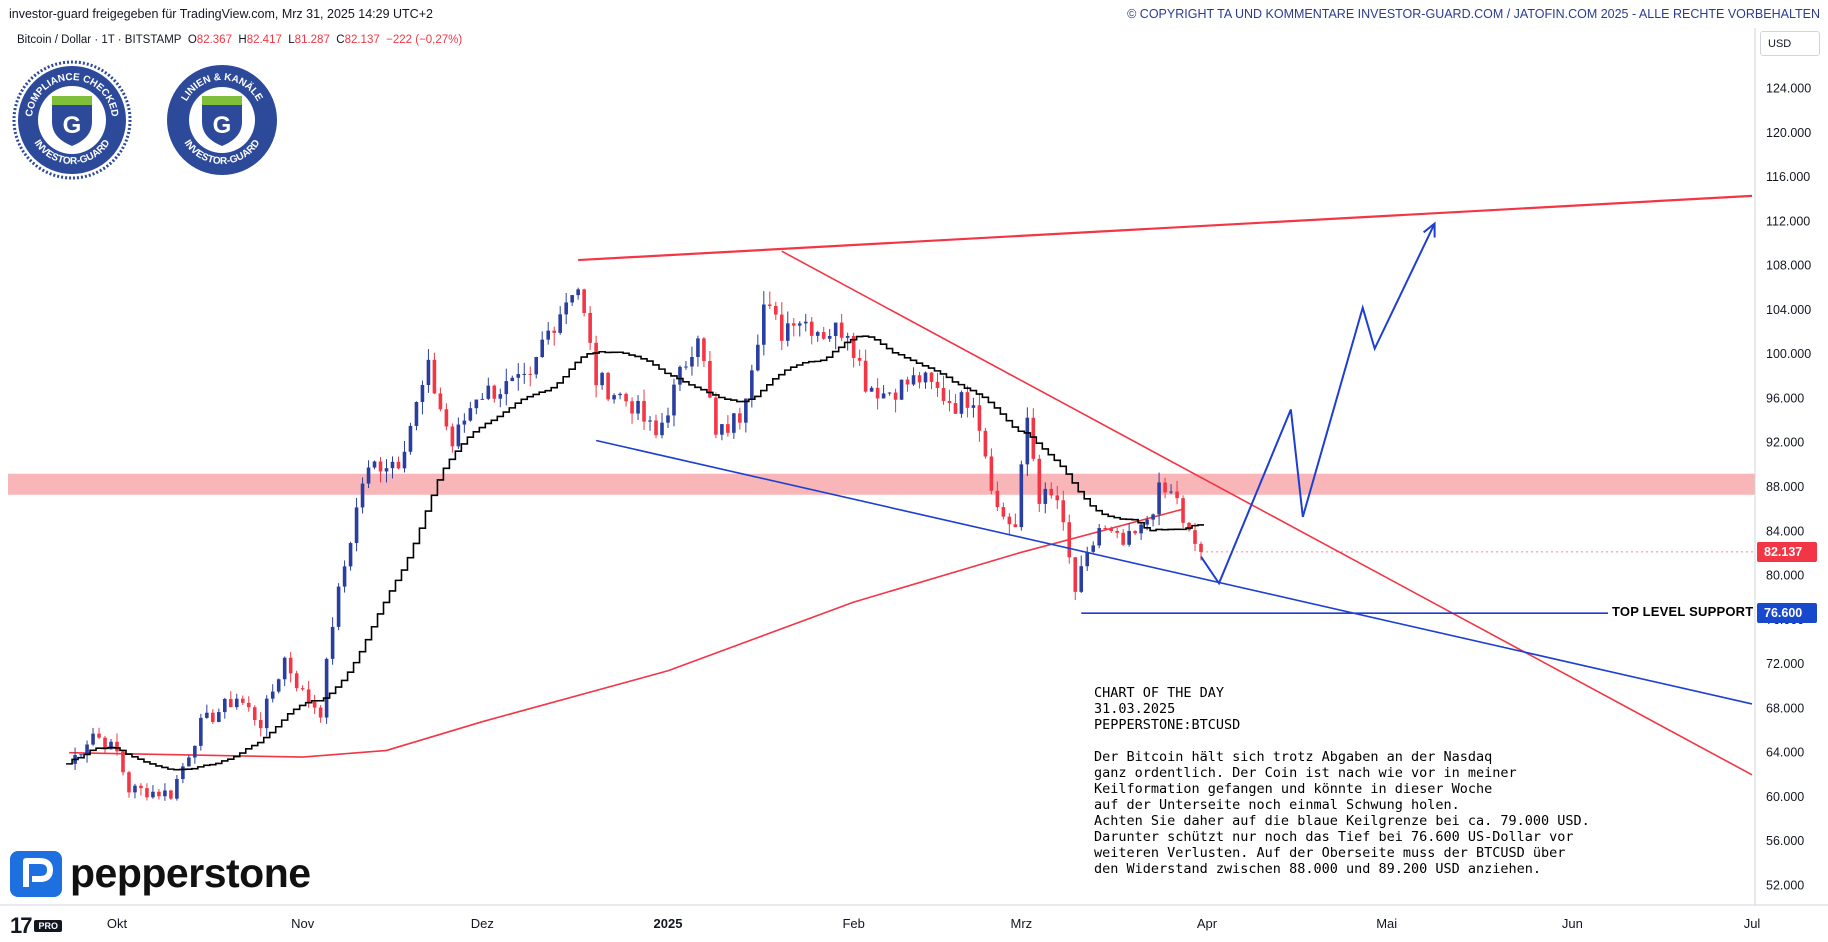  Describe the element at coordinates (1318, 404) in the screenshot. I see `projection-path` at that location.